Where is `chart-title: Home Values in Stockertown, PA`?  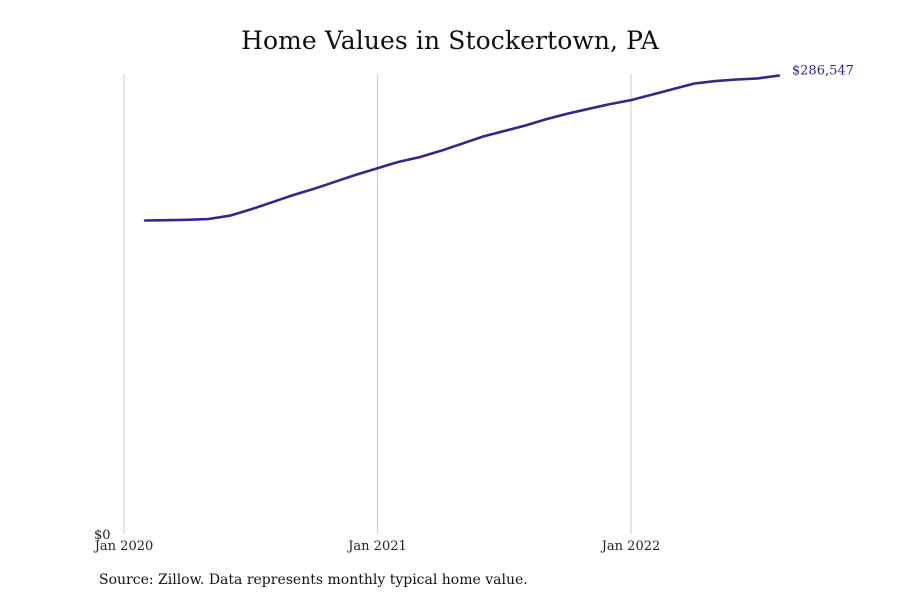
chart-title: Home Values in Stockertown, PA is located at coordinates (450, 40).